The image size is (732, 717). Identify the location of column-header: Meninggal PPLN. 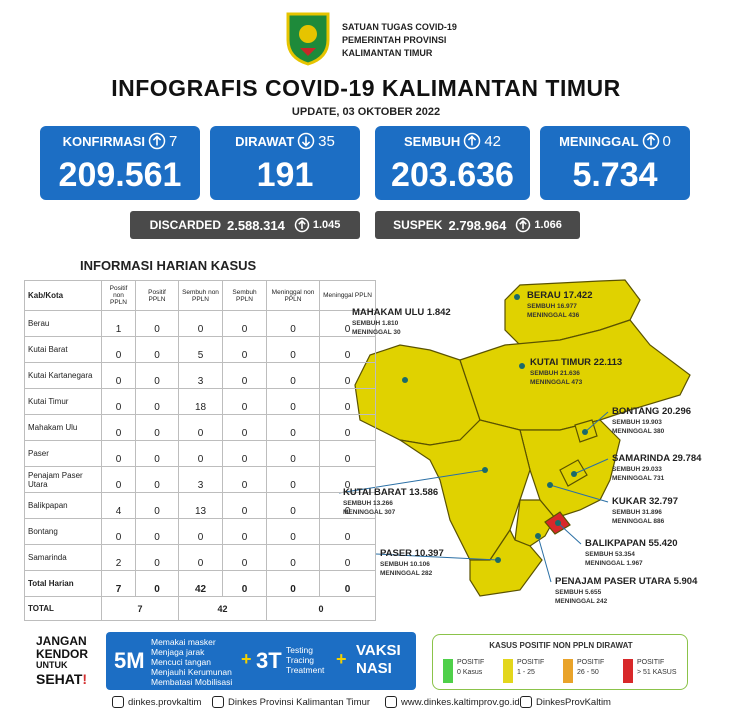
(347, 295).